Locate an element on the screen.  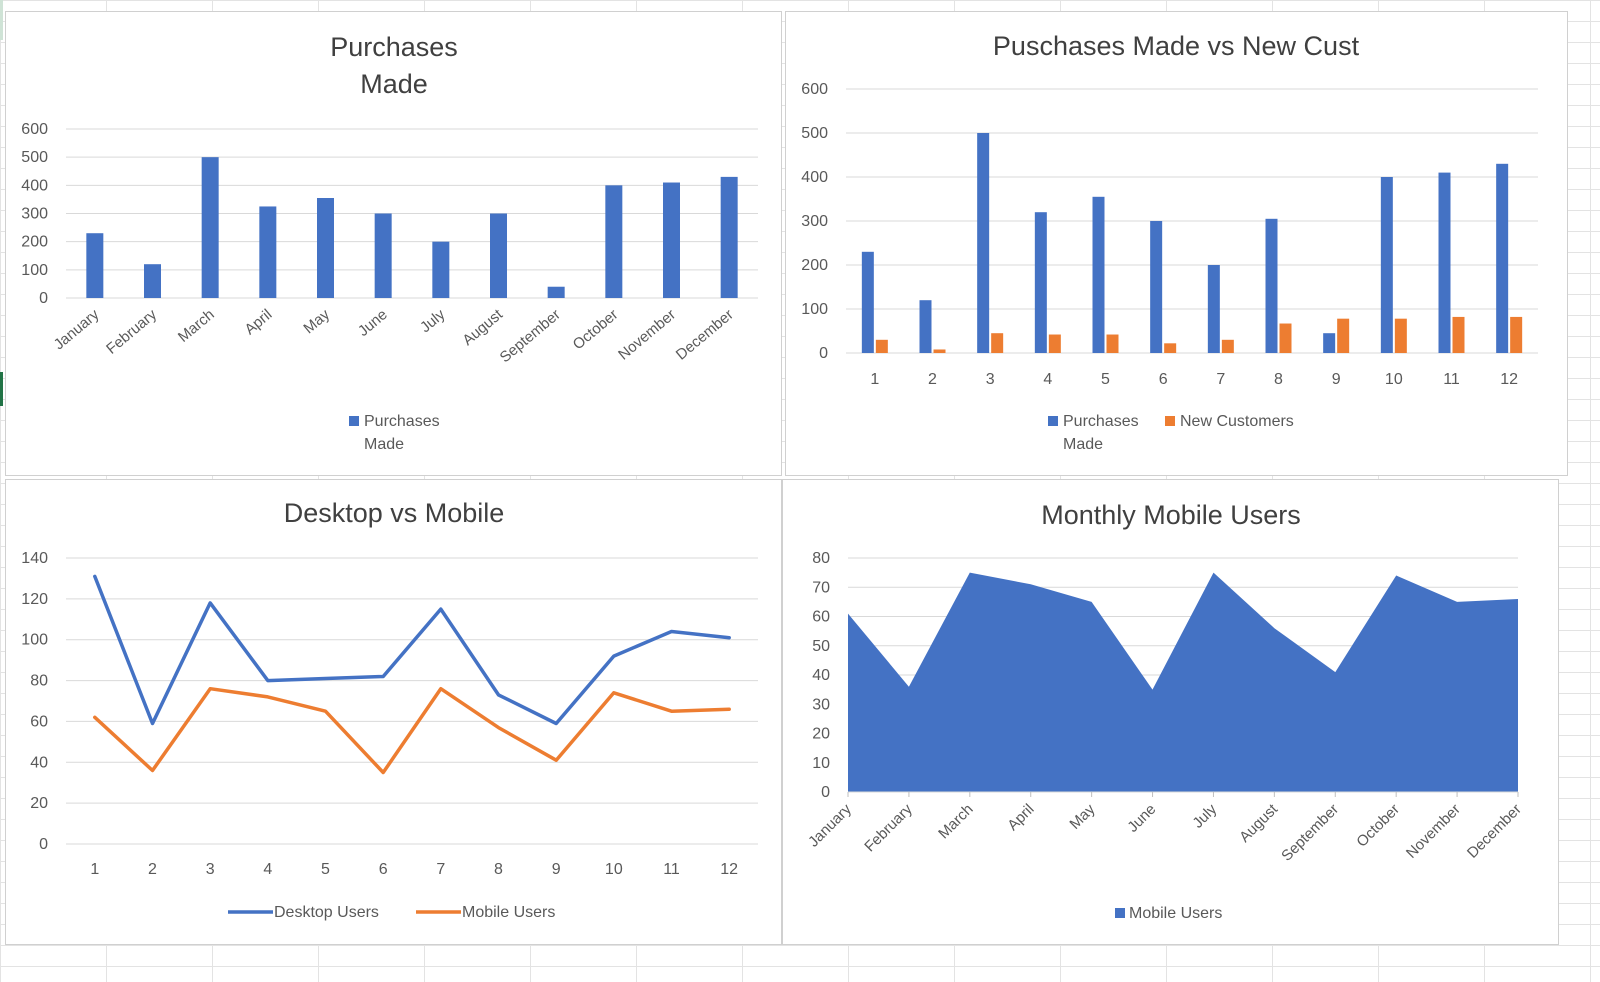
mobile-users-y-tick-label: 40 is located at coordinates (821, 675).